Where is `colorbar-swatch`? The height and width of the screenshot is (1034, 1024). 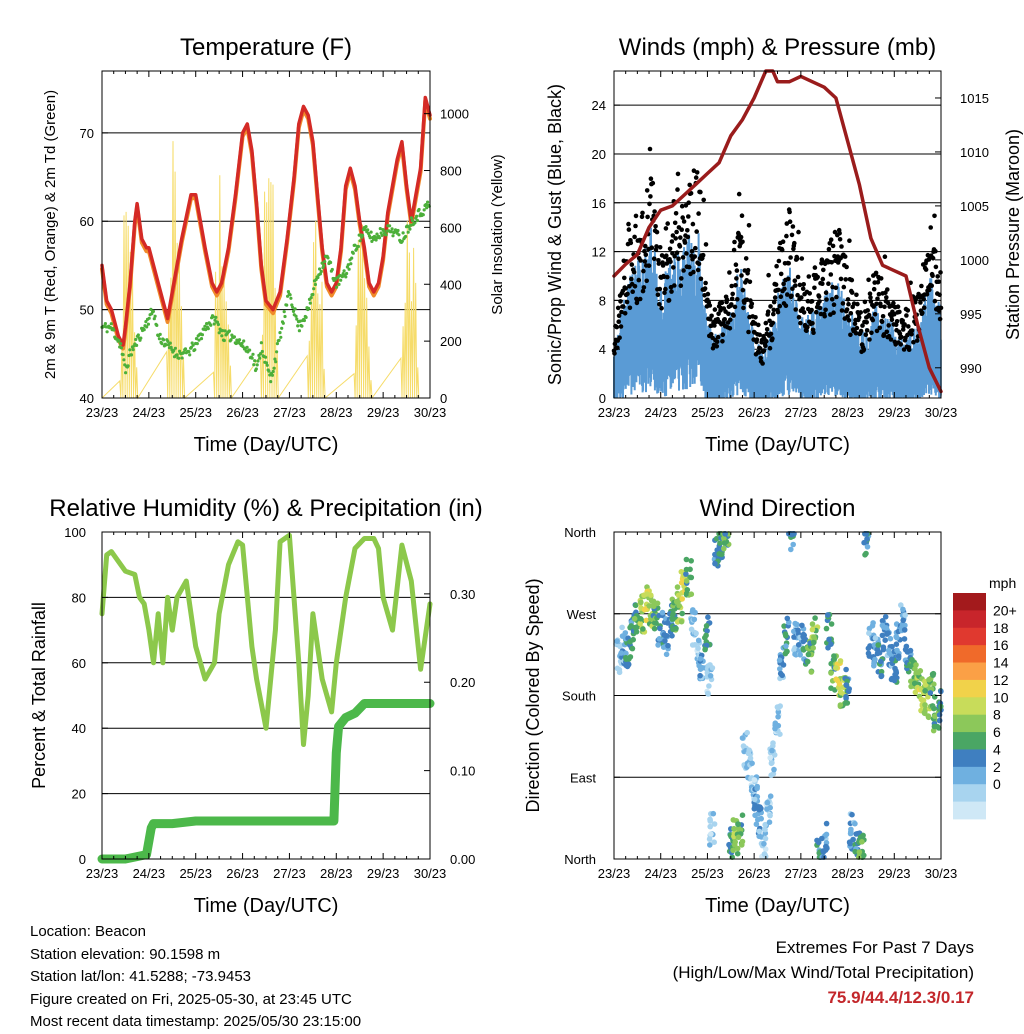 colorbar-swatch is located at coordinates (969, 793).